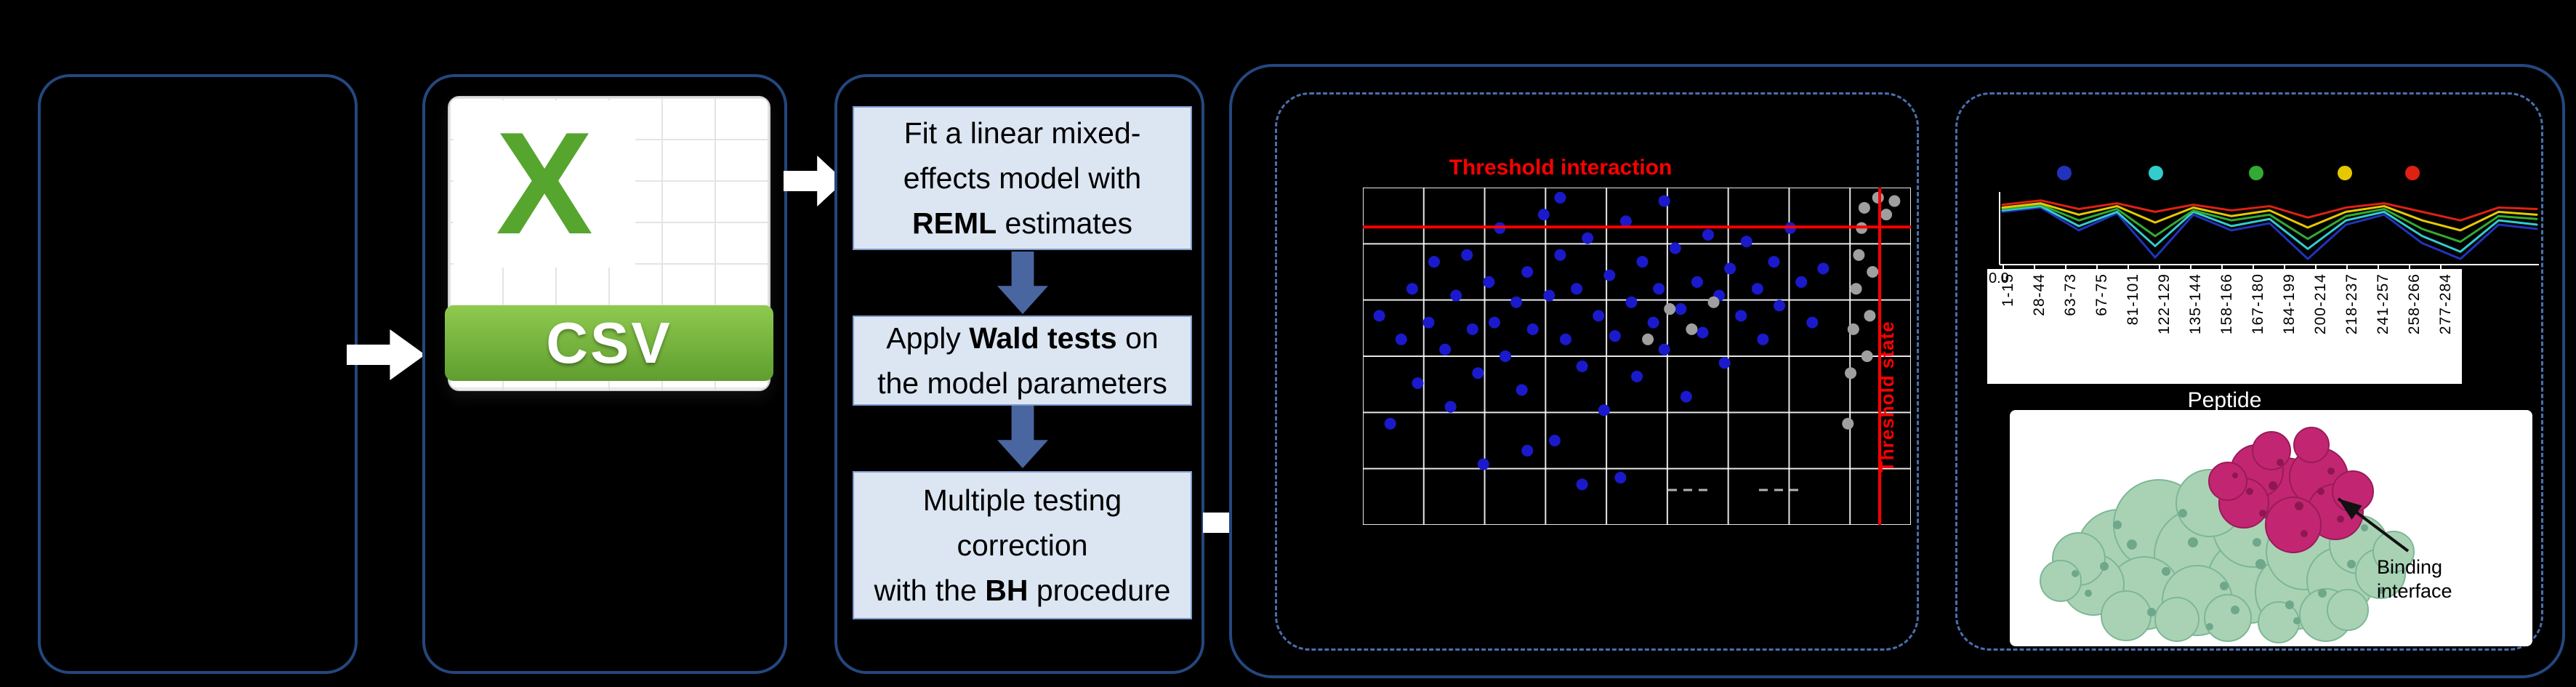 This screenshot has width=2576, height=687. I want to click on threshold-state-label: Threshold state, so click(1887, 397).